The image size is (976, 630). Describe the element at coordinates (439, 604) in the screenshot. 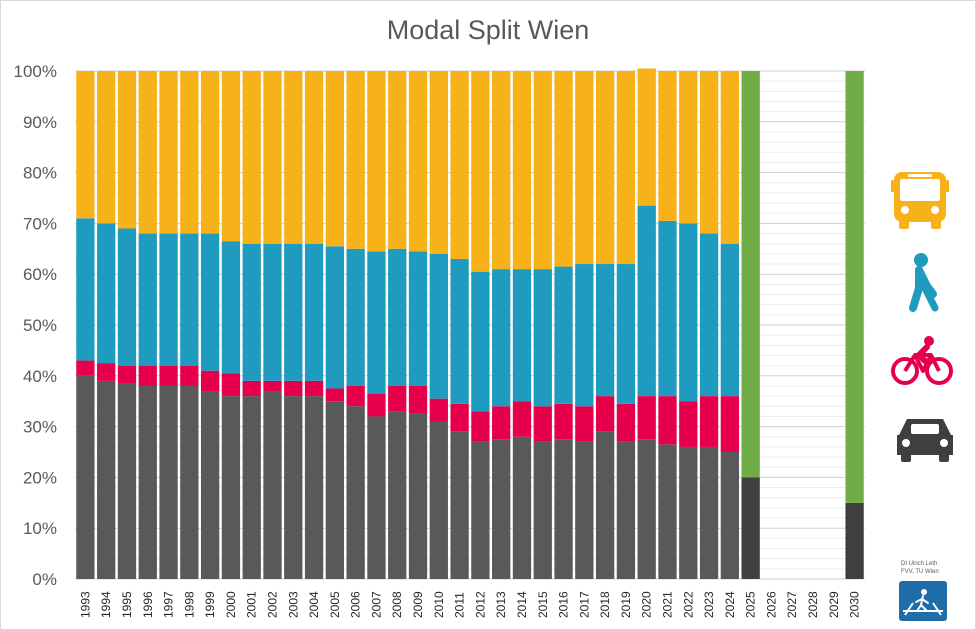

I see `x-tick-label: 2010` at that location.